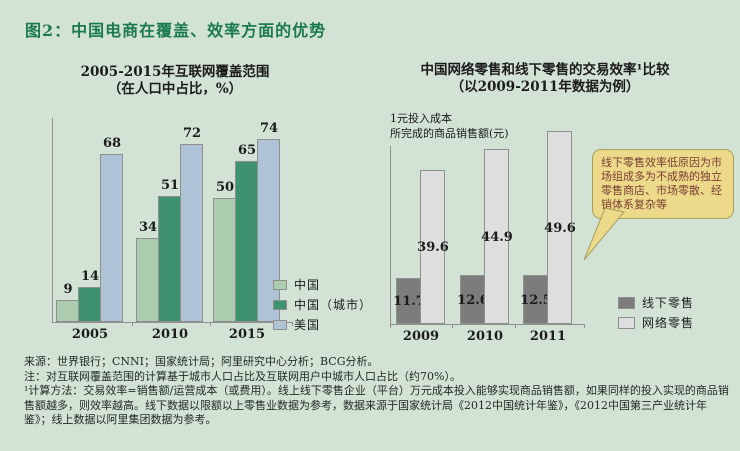  Describe the element at coordinates (668, 323) in the screenshot. I see `legend-label-1: 网络零售` at that location.